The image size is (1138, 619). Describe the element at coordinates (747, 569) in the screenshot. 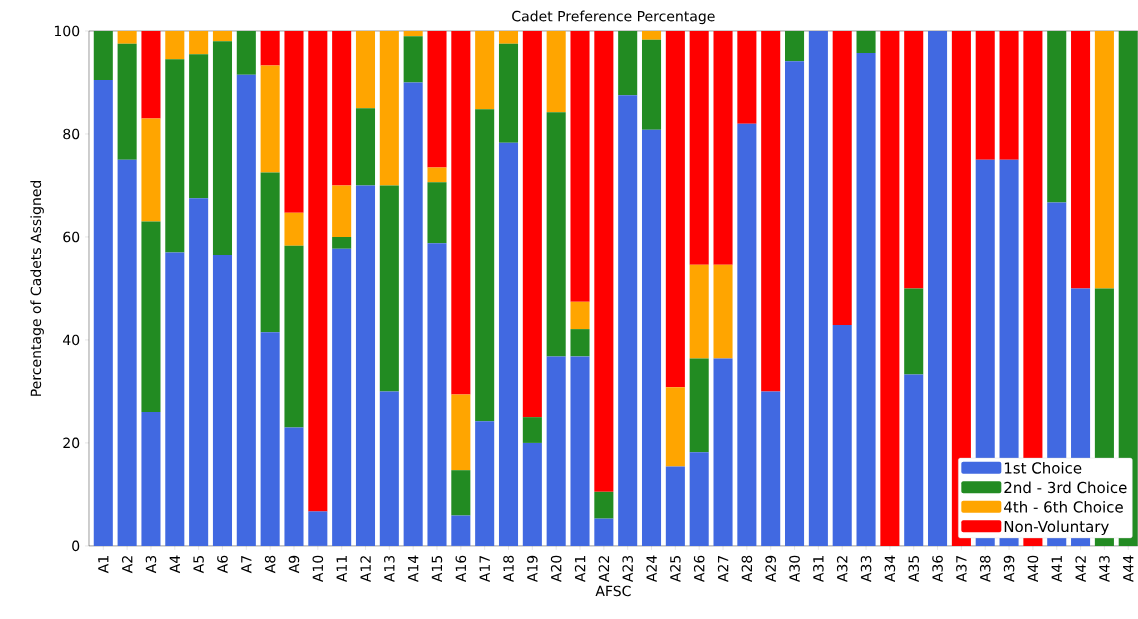

I see `x-tick-label: A28` at that location.